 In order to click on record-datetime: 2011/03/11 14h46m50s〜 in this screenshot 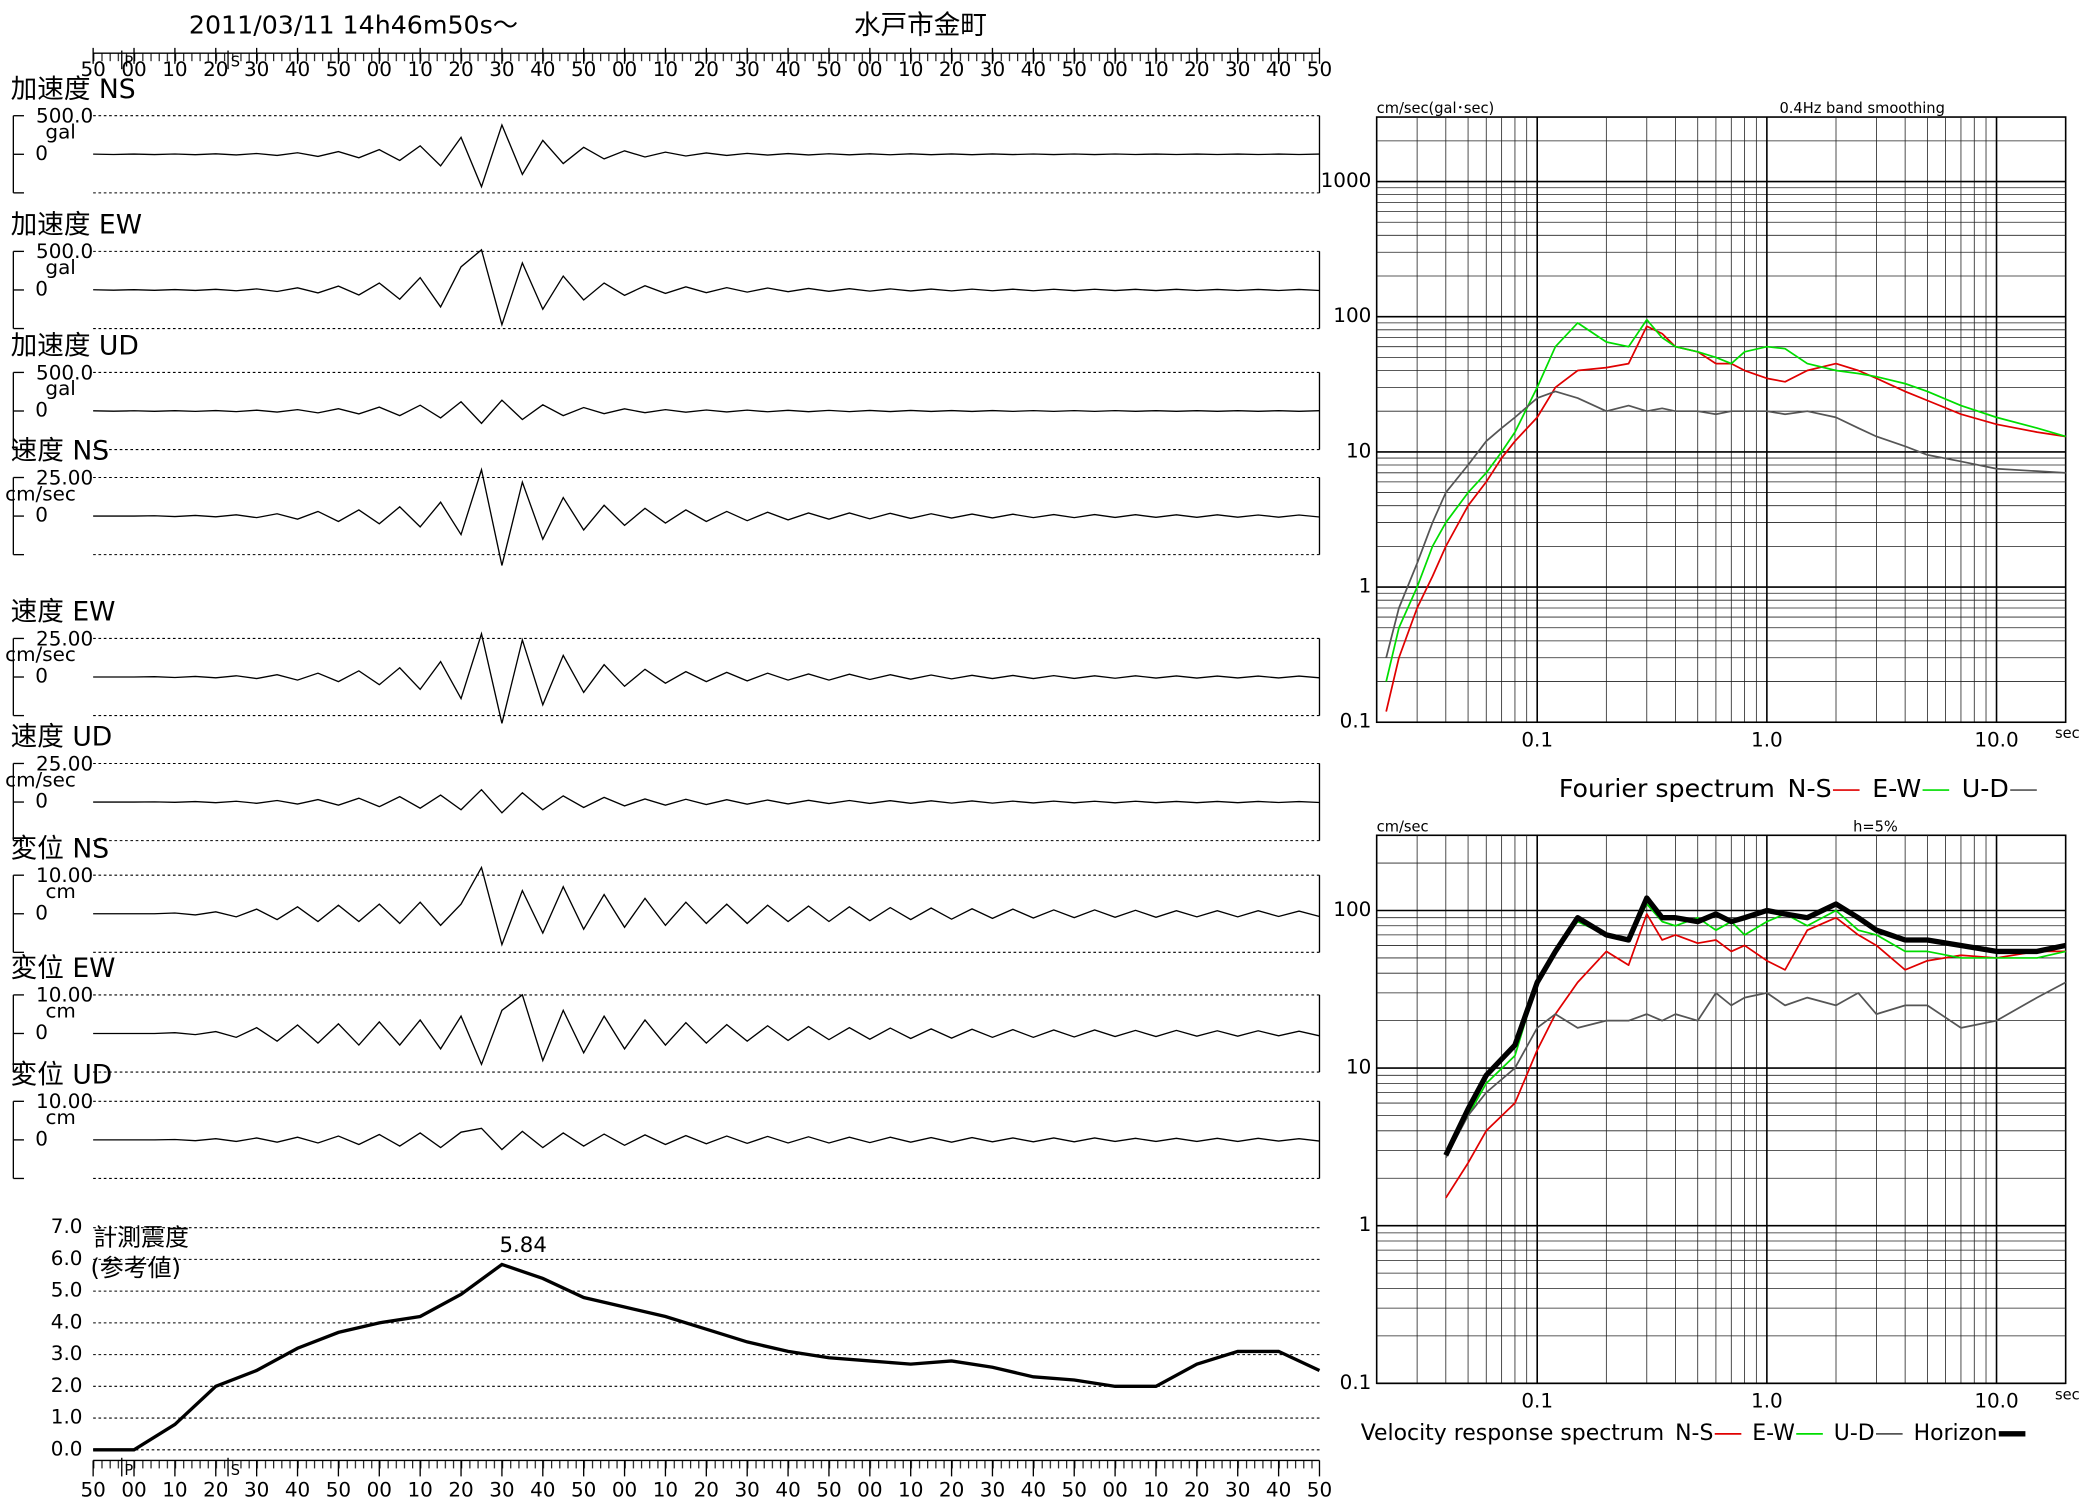, I will do `click(353, 25)`.